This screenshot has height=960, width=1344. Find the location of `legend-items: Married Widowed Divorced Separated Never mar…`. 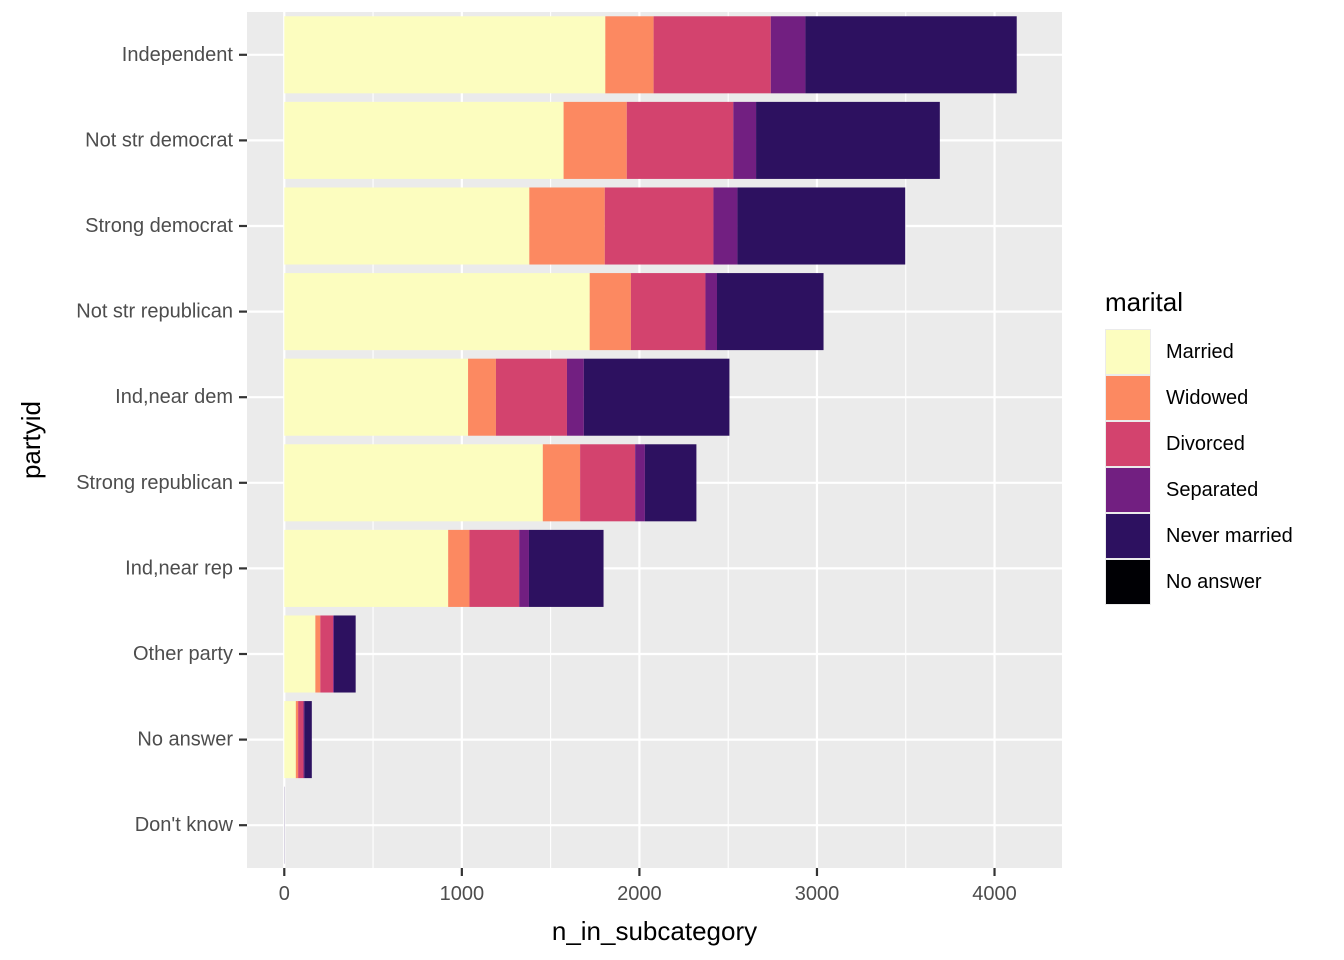

legend-items: Married Widowed Divorced Separated Never mar… is located at coordinates (1199, 467).